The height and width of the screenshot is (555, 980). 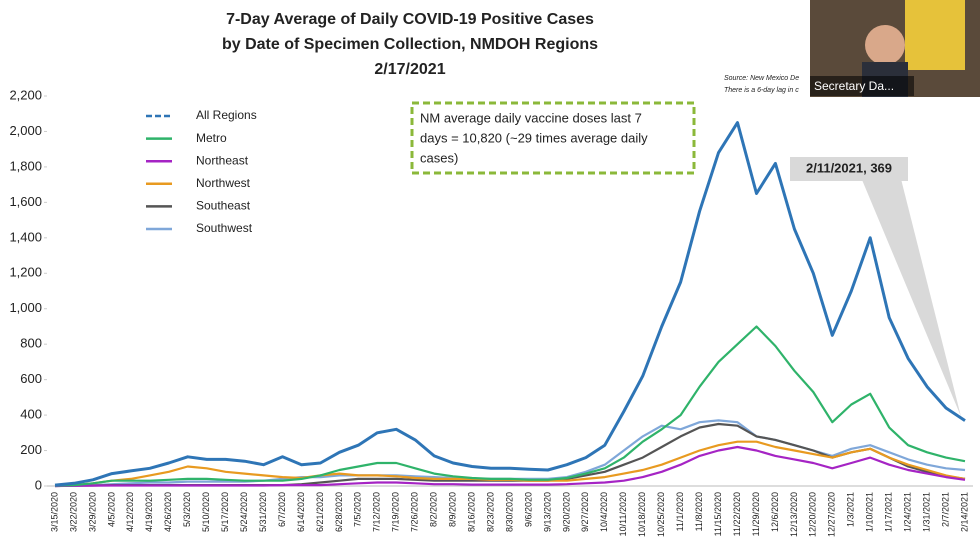 What do you see at coordinates (187, 509) in the screenshot?
I see `x-tick-label: 5/3/2020` at bounding box center [187, 509].